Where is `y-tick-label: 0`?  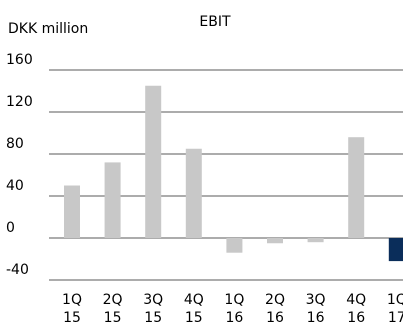 y-tick-label: 0 is located at coordinates (10, 228).